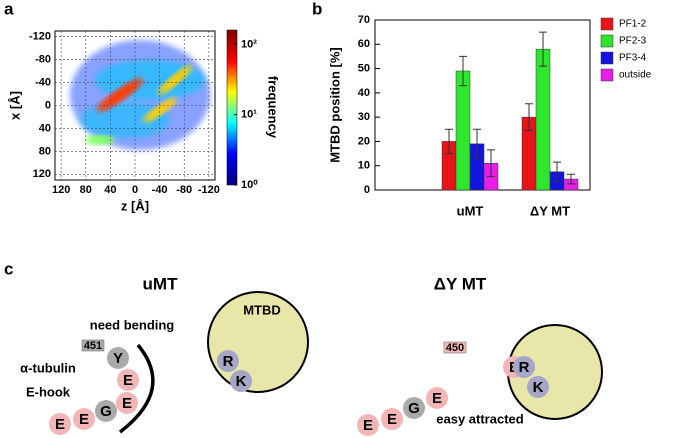 This screenshot has width=685, height=438. Describe the element at coordinates (48, 391) in the screenshot. I see `label: E-hook` at that location.